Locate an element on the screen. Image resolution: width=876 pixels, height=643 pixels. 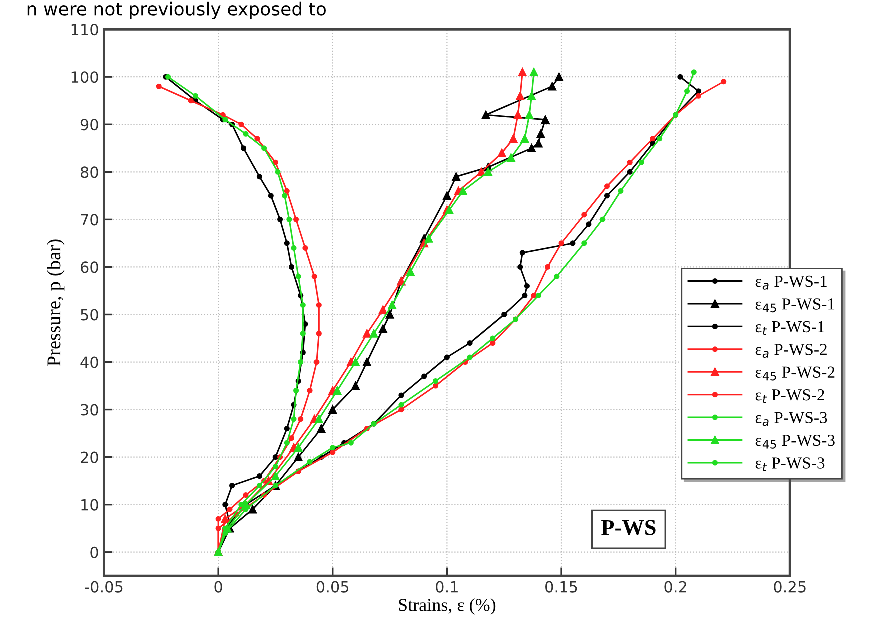
y-tick-label: 70 is located at coordinates (89, 220).